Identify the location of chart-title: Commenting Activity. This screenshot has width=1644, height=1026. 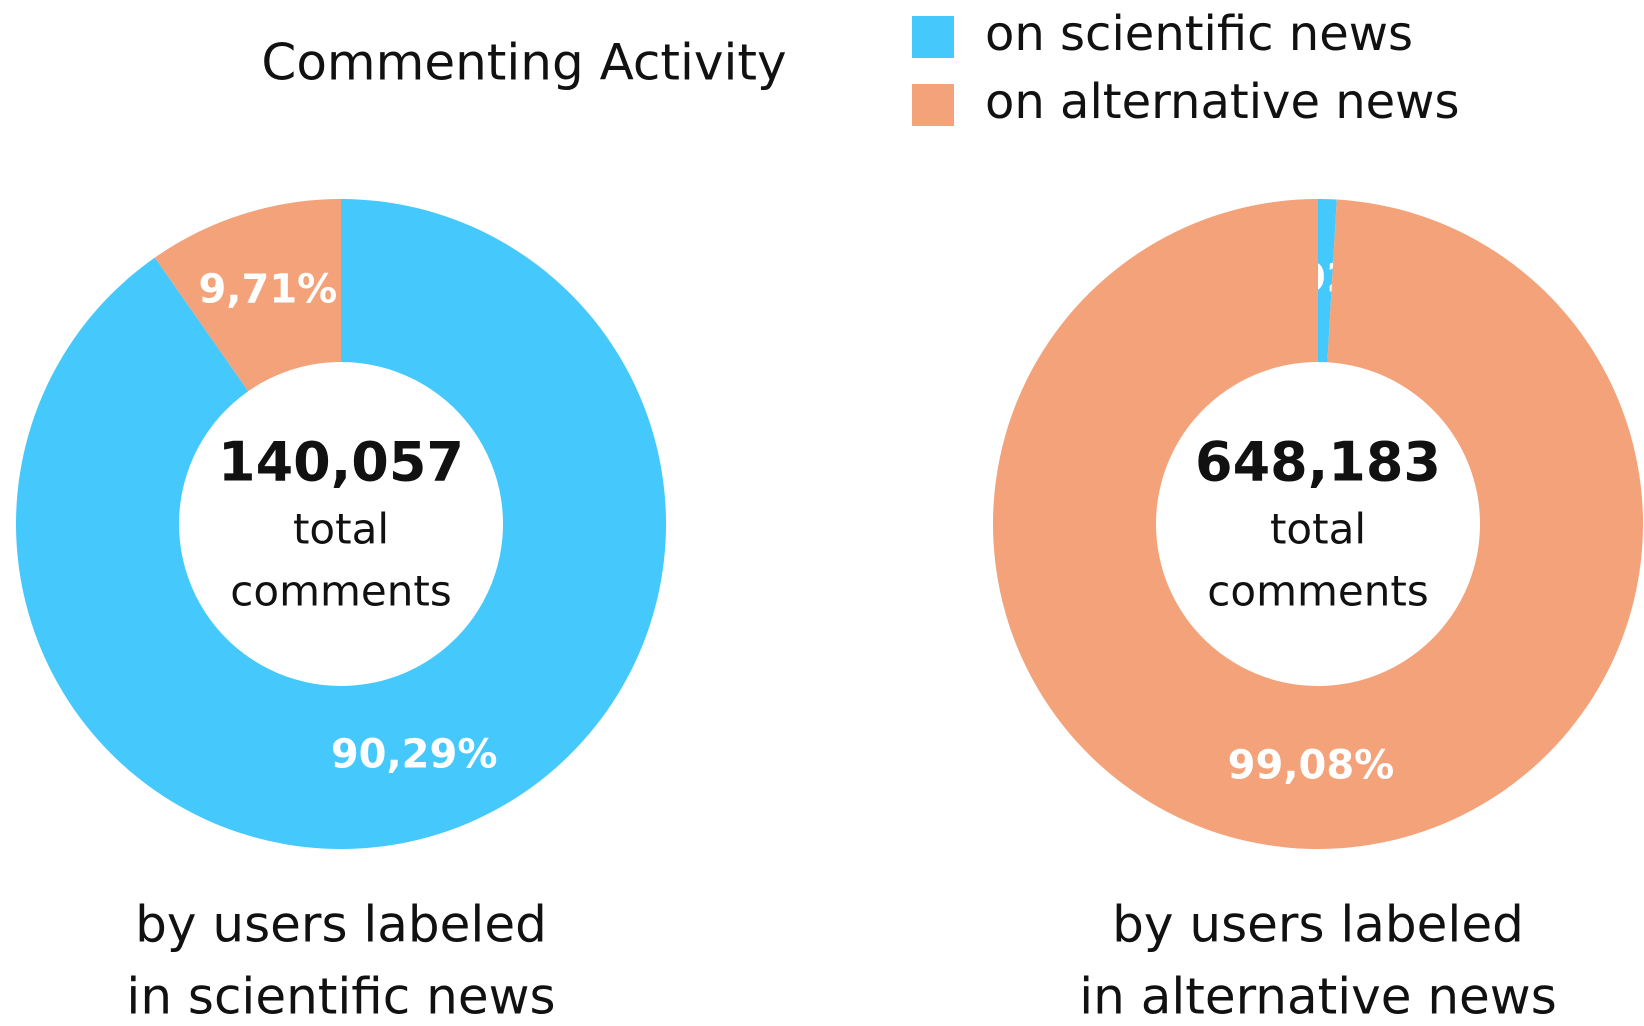
(523, 63).